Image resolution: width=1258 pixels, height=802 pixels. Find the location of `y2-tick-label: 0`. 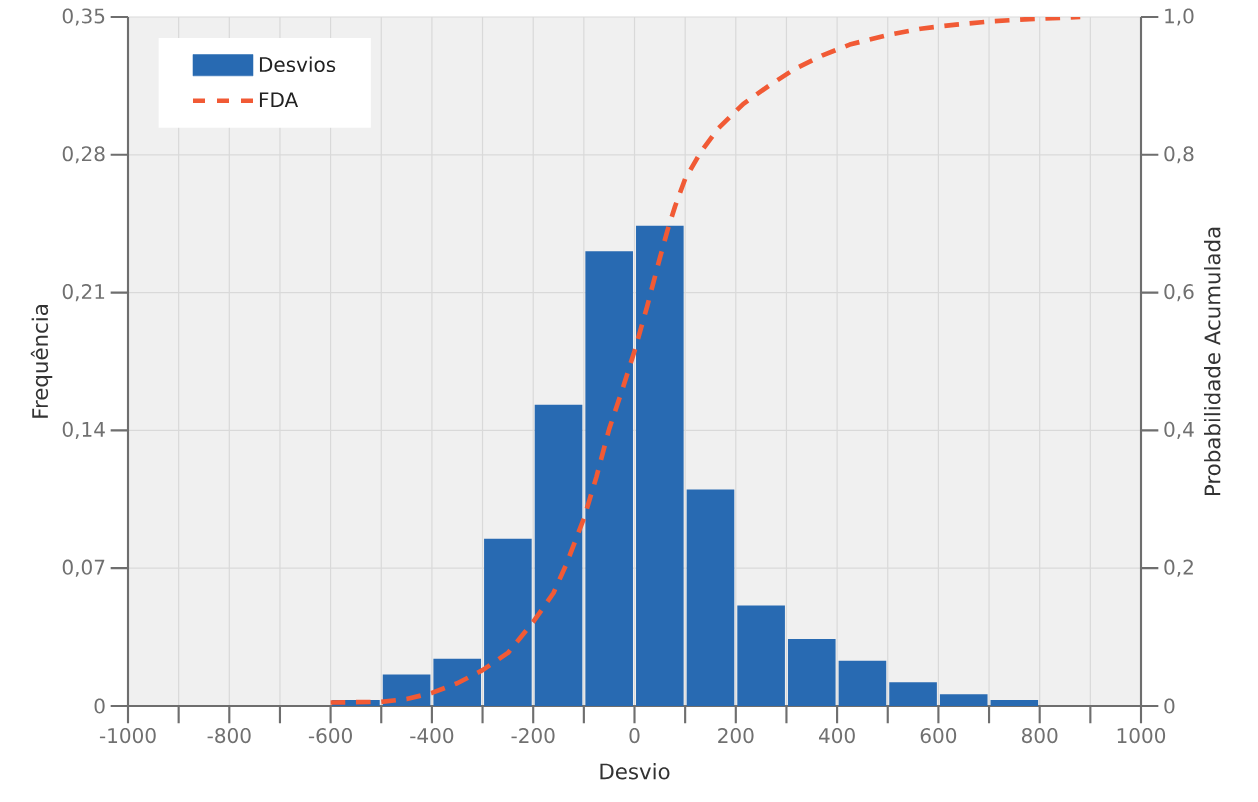

y2-tick-label: 0 is located at coordinates (1169, 706).